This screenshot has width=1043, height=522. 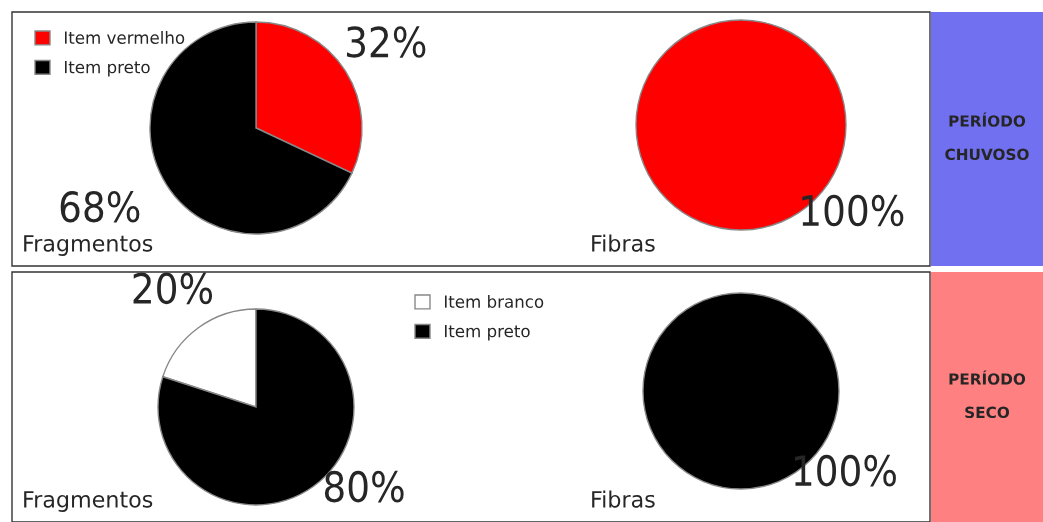 I want to click on data-label: 32%, so click(x=386, y=42).